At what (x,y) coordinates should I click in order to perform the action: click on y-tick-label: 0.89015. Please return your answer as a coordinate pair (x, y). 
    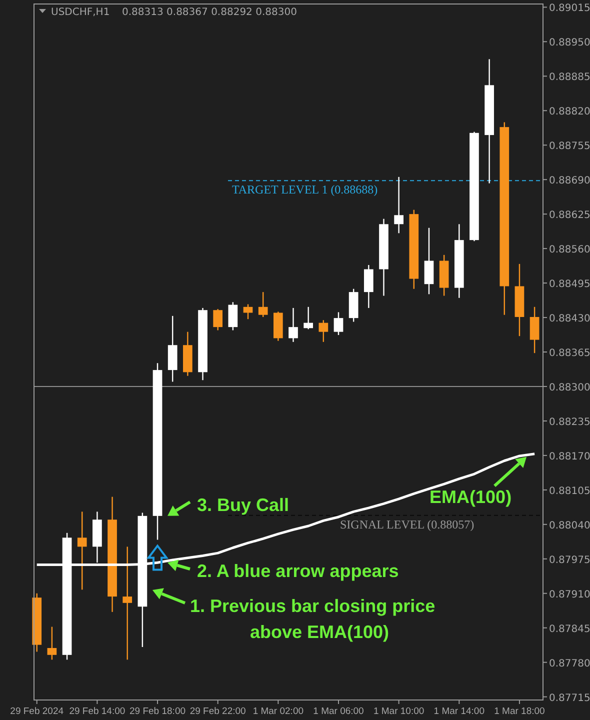
    Looking at the image, I should click on (569, 8).